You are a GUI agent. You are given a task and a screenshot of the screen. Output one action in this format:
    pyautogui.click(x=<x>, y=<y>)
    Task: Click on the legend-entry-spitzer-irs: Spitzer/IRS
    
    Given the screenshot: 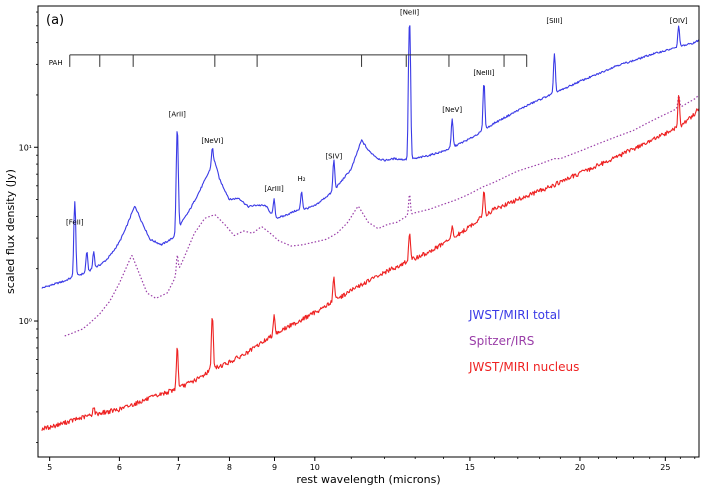 What is the action you would take?
    pyautogui.click(x=501, y=341)
    